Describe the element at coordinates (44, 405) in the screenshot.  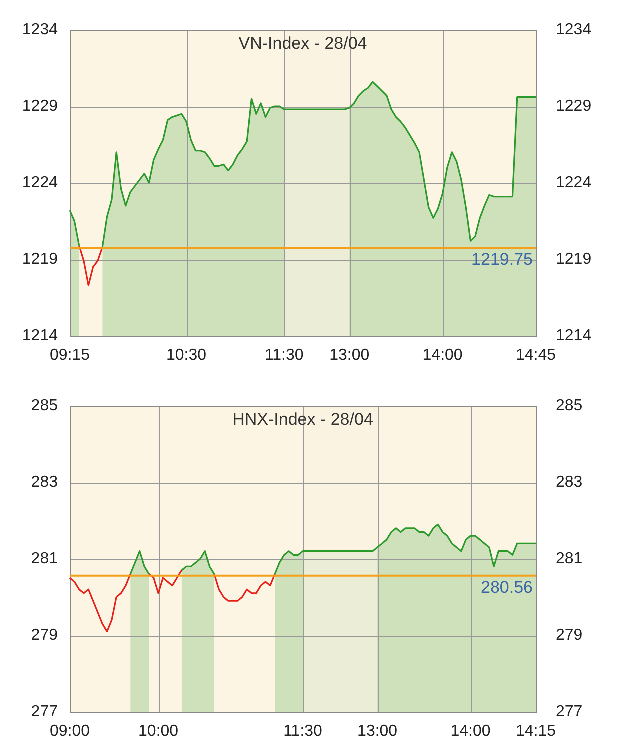
I see `y-tick-label: 285` at that location.